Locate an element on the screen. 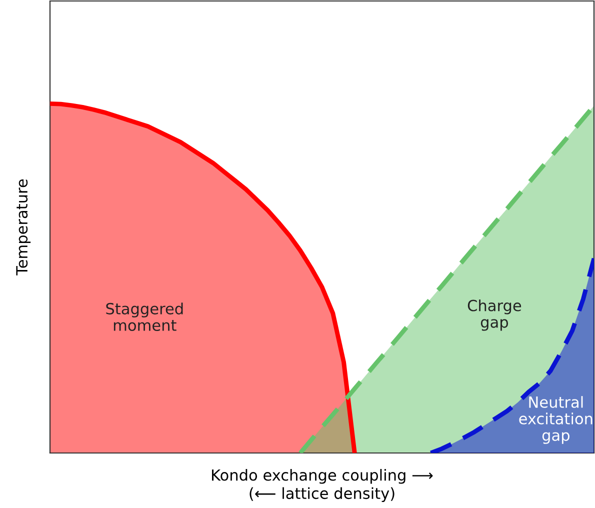 This screenshot has height=508, width=595. y-axis-title: Temperature is located at coordinates (23, 227).